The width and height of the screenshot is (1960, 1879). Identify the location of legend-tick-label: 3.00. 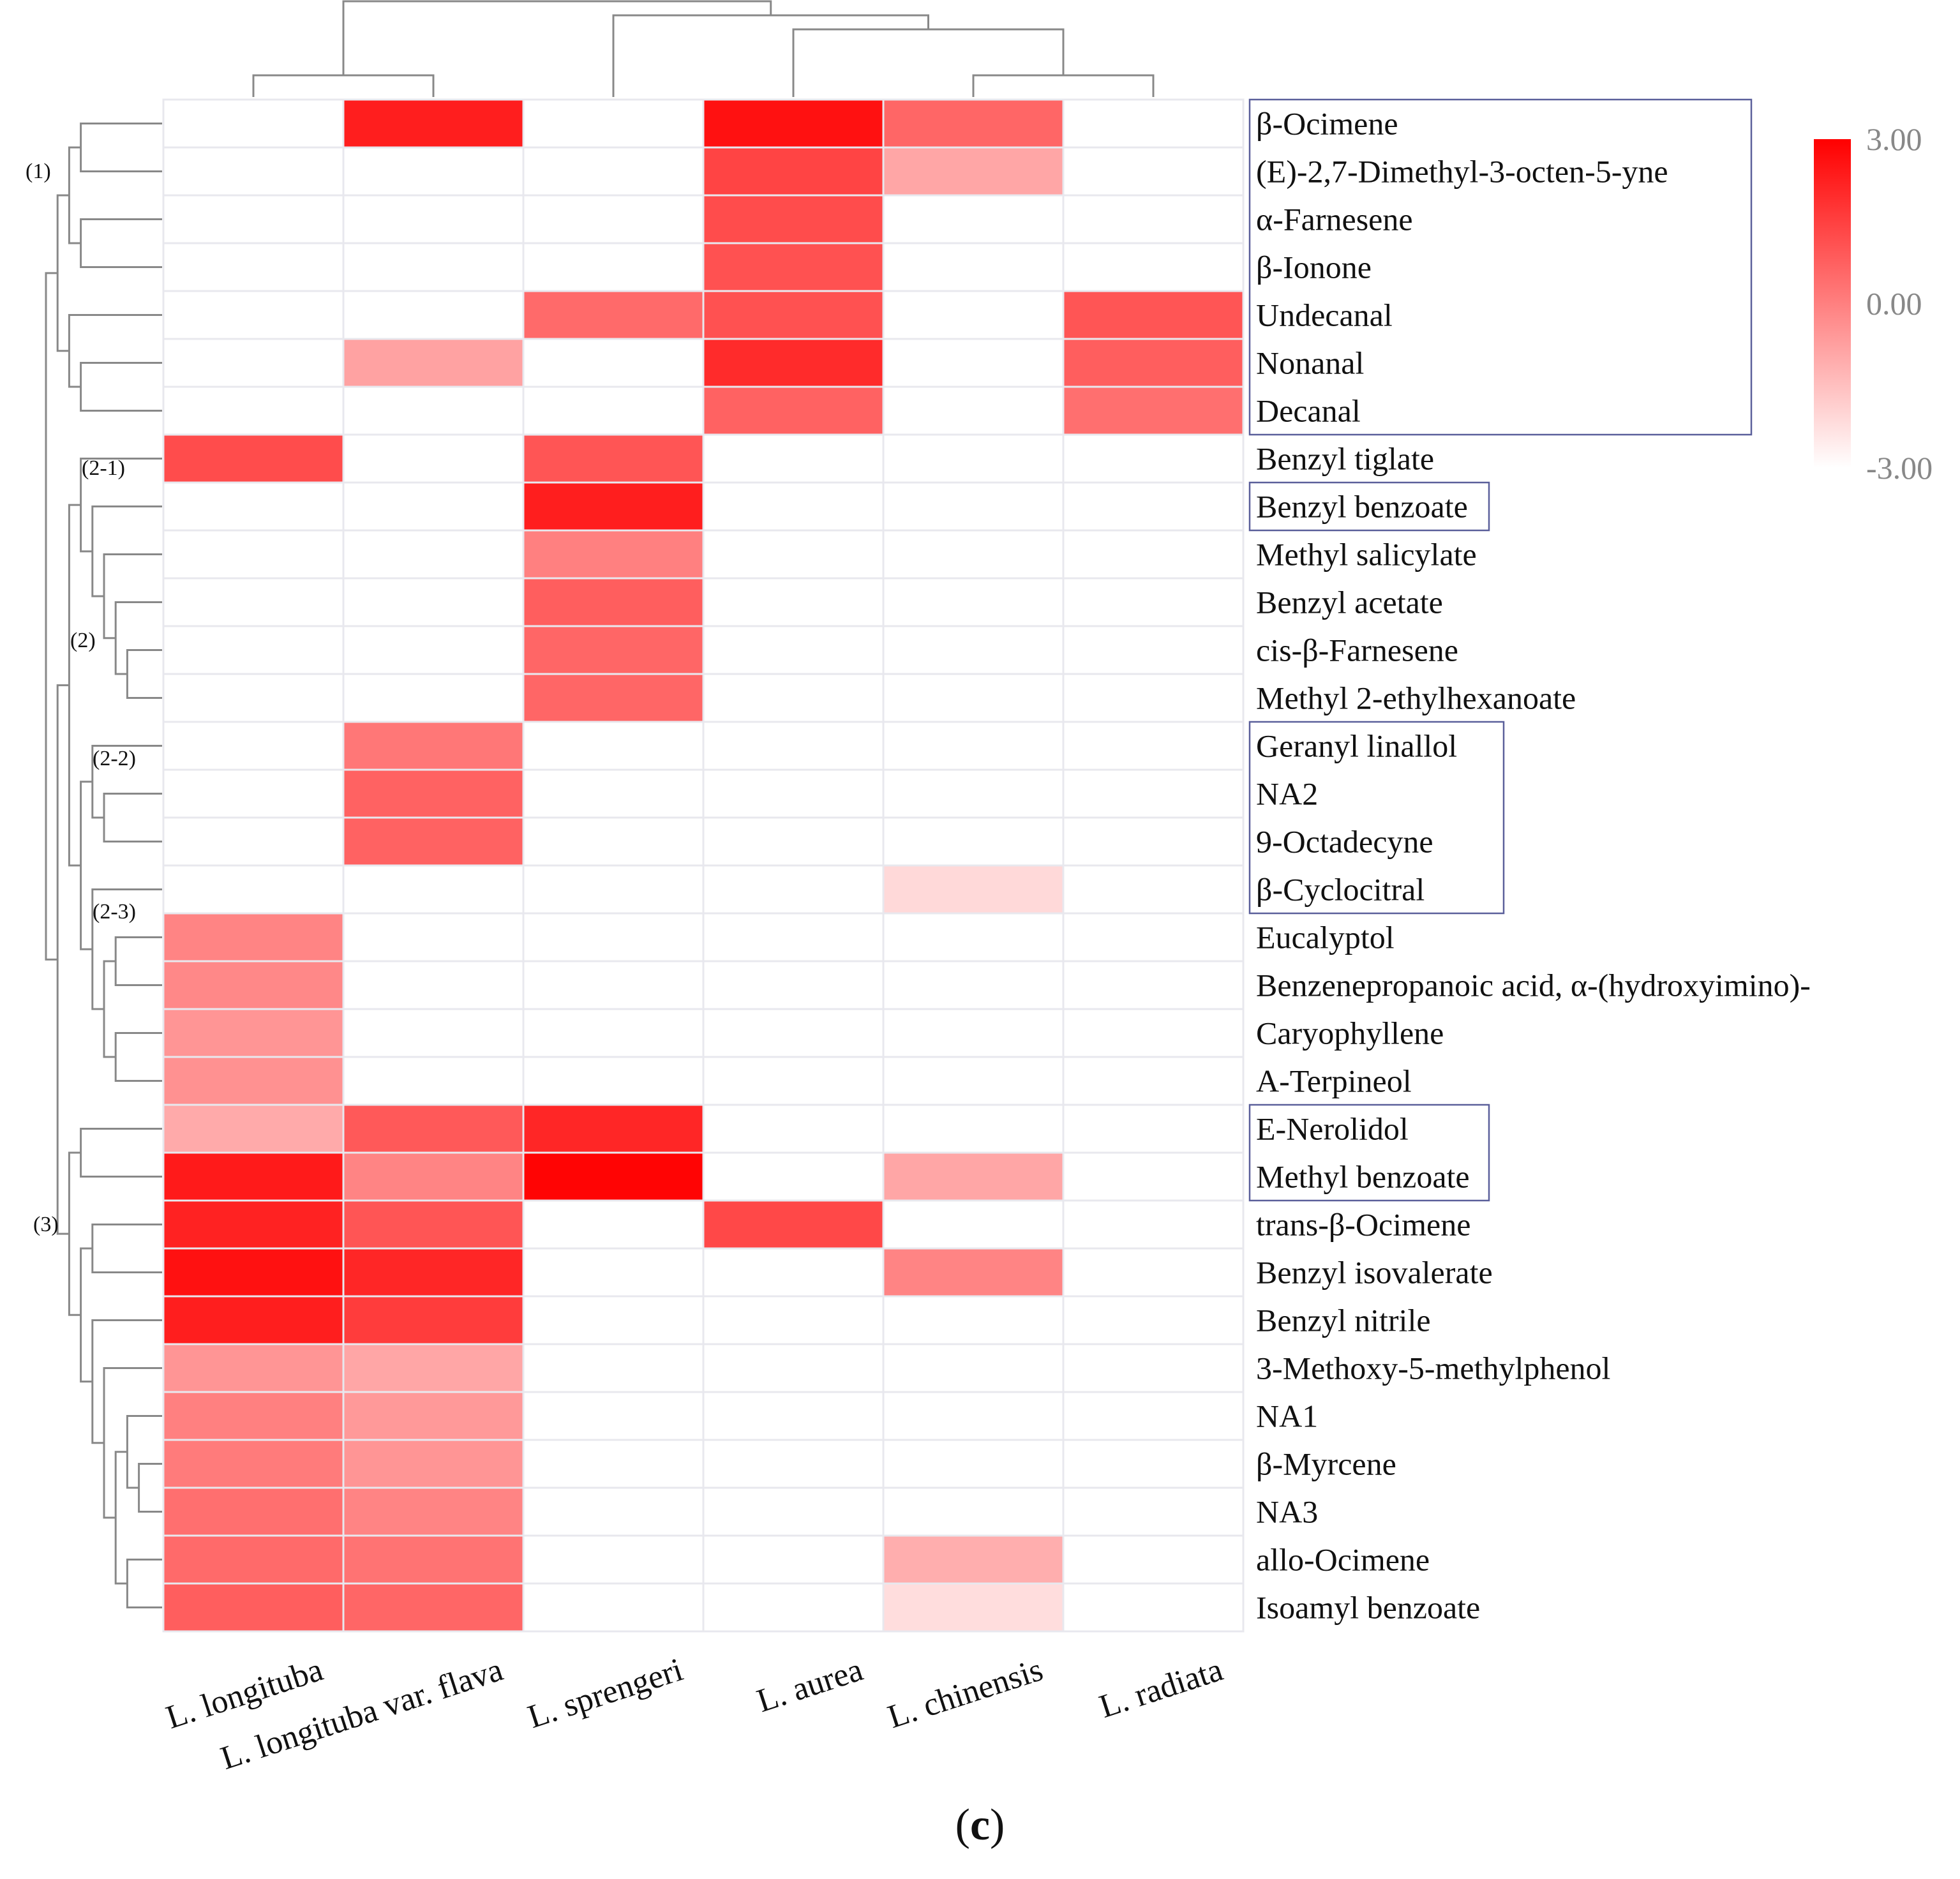
(1894, 139).